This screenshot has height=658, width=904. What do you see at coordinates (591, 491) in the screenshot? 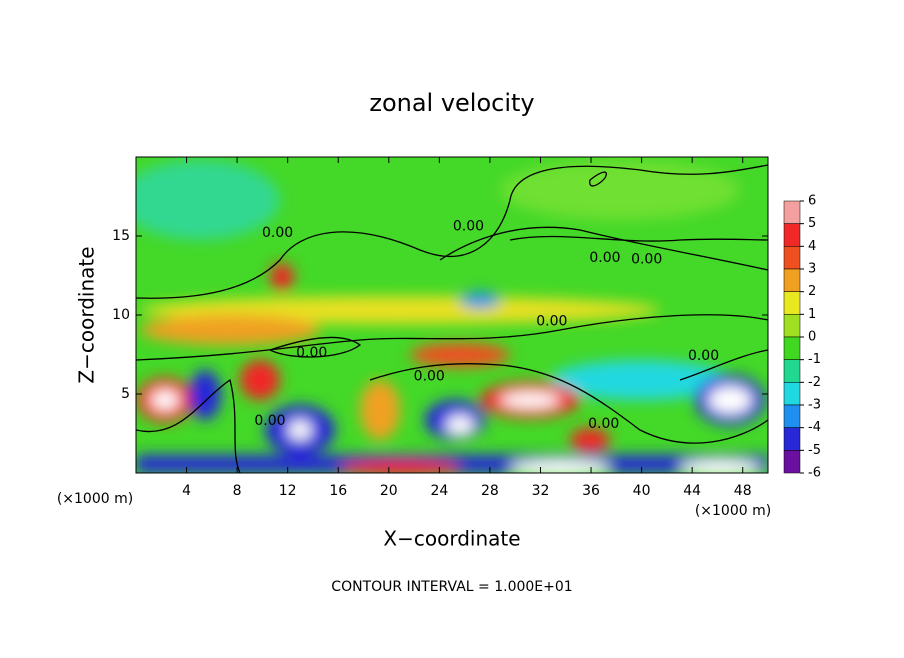
I see `x-tick-label: 36` at bounding box center [591, 491].